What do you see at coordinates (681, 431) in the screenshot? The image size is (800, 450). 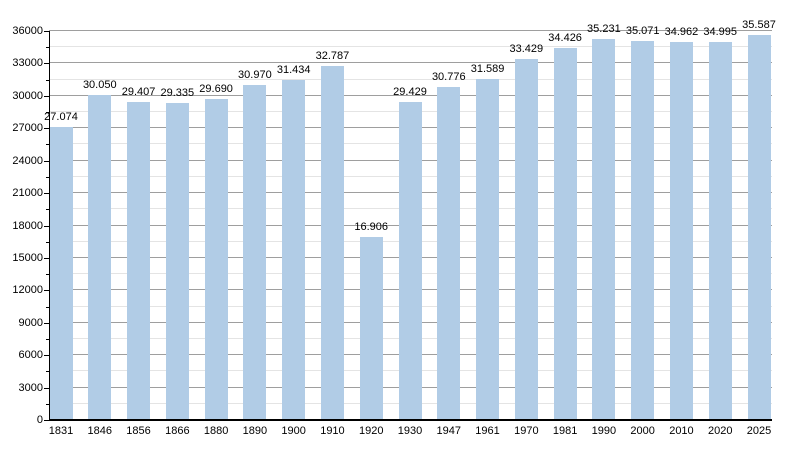 I see `x-tick-label-2010: 2010` at bounding box center [681, 431].